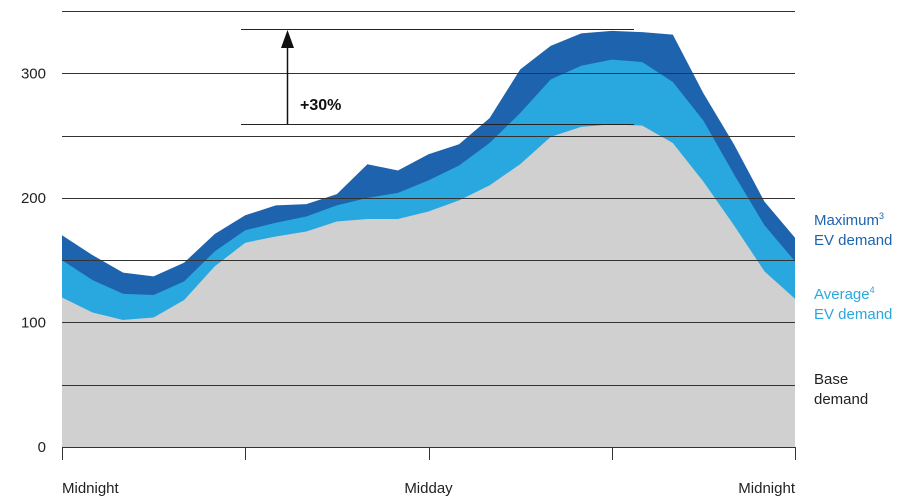 The width and height of the screenshot is (916, 499). I want to click on annotation-group: +30%, so click(437, 77).